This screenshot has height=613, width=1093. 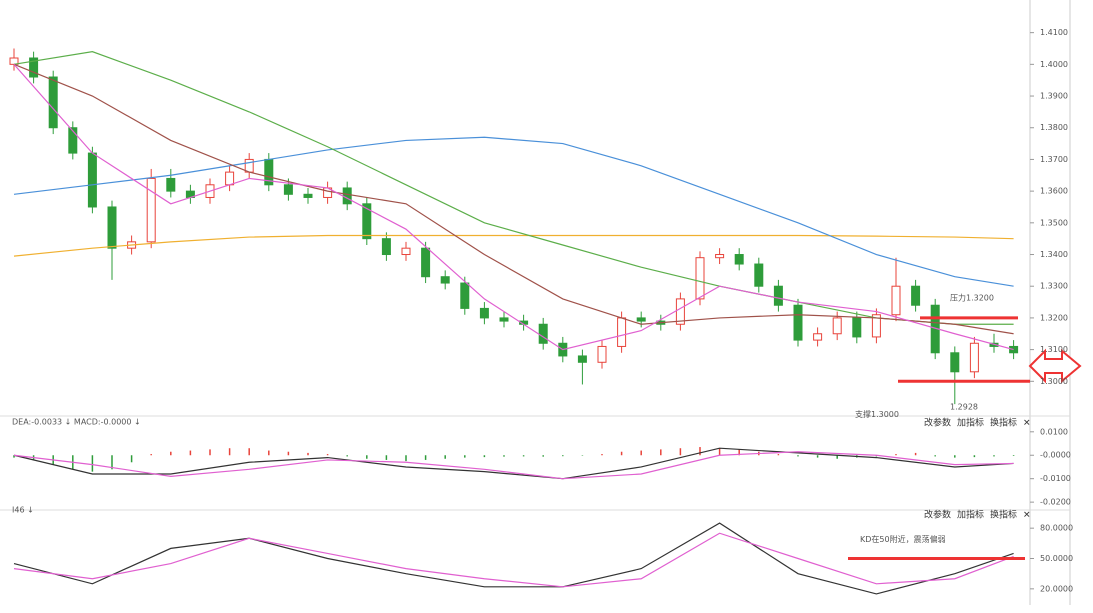 I want to click on support-label: 支撑1.3000, so click(x=877, y=414).